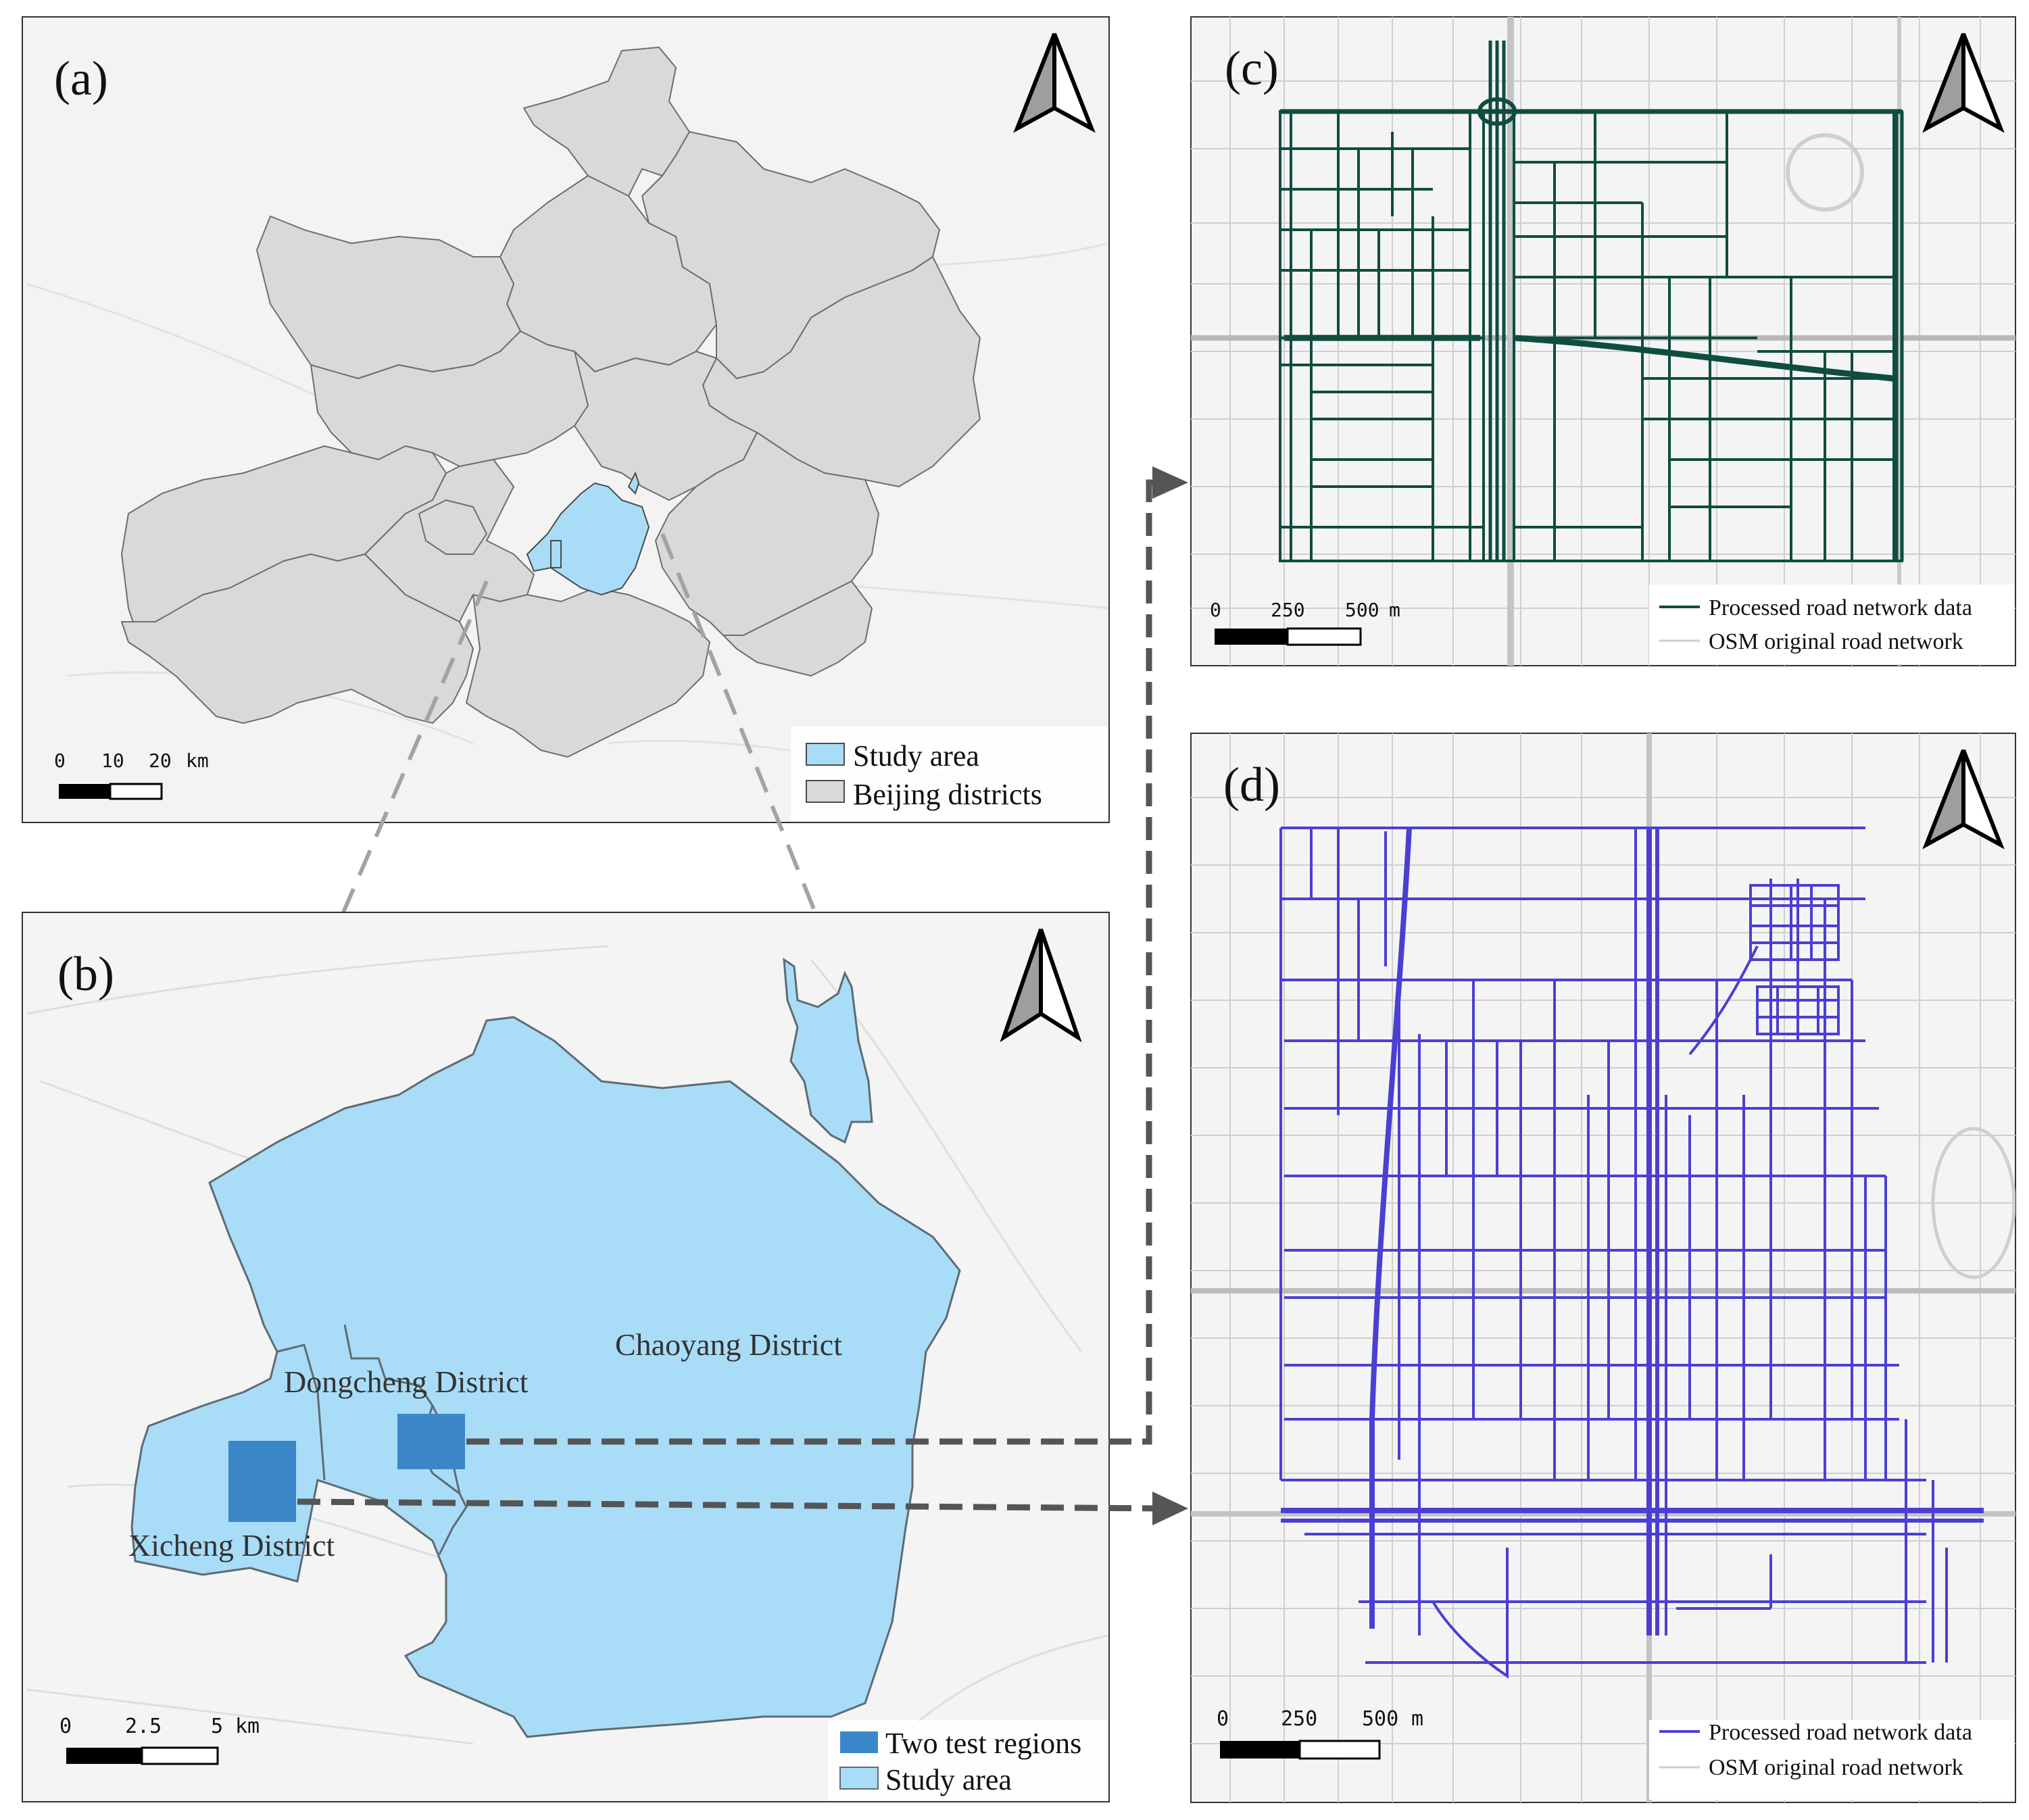 The height and width of the screenshot is (1820, 2029). Describe the element at coordinates (143, 1726) in the screenshot. I see `svg-text: 2.5` at that location.